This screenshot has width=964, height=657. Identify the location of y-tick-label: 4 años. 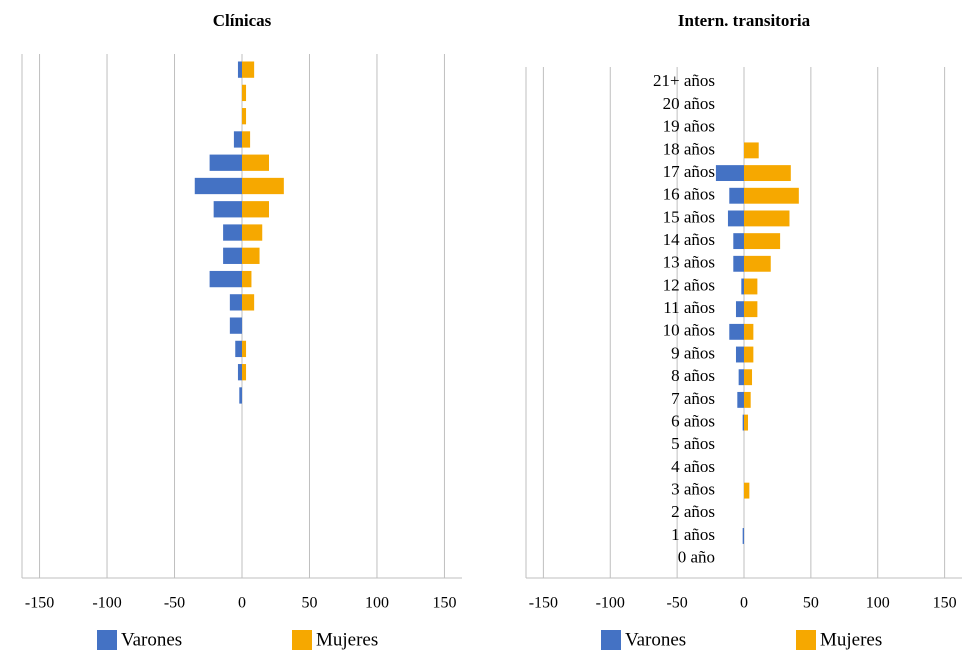
(693, 466).